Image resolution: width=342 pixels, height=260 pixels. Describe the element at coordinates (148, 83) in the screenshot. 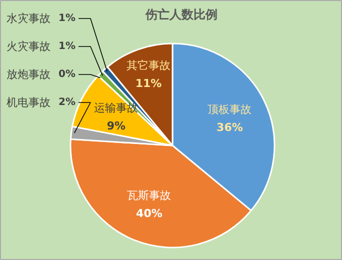

I see `data-label: 11%` at that location.